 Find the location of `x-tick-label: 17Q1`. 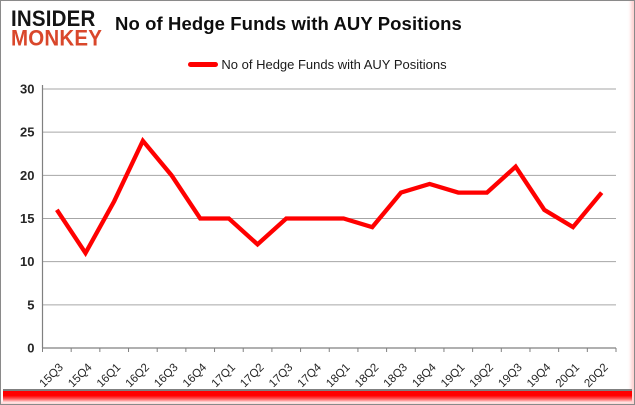

x-tick-label: 17Q1 is located at coordinates (224, 376).